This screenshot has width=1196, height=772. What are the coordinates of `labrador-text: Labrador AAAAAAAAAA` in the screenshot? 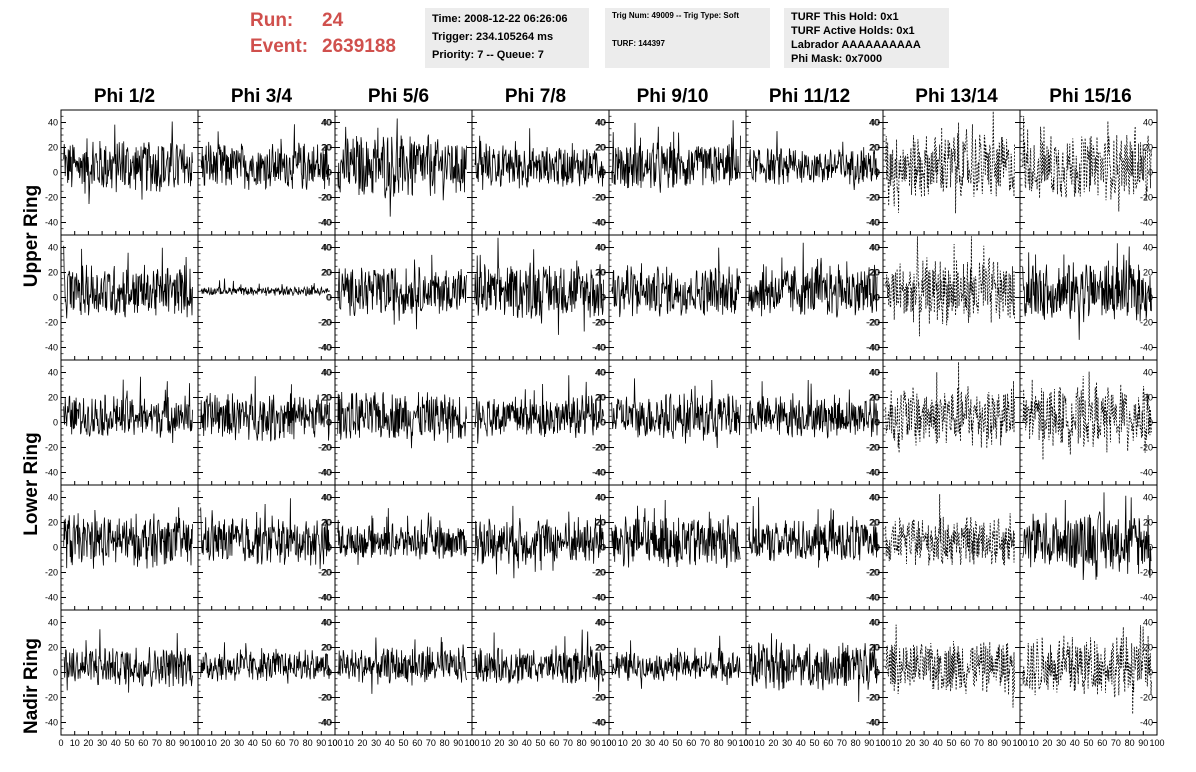 It's located at (856, 45).